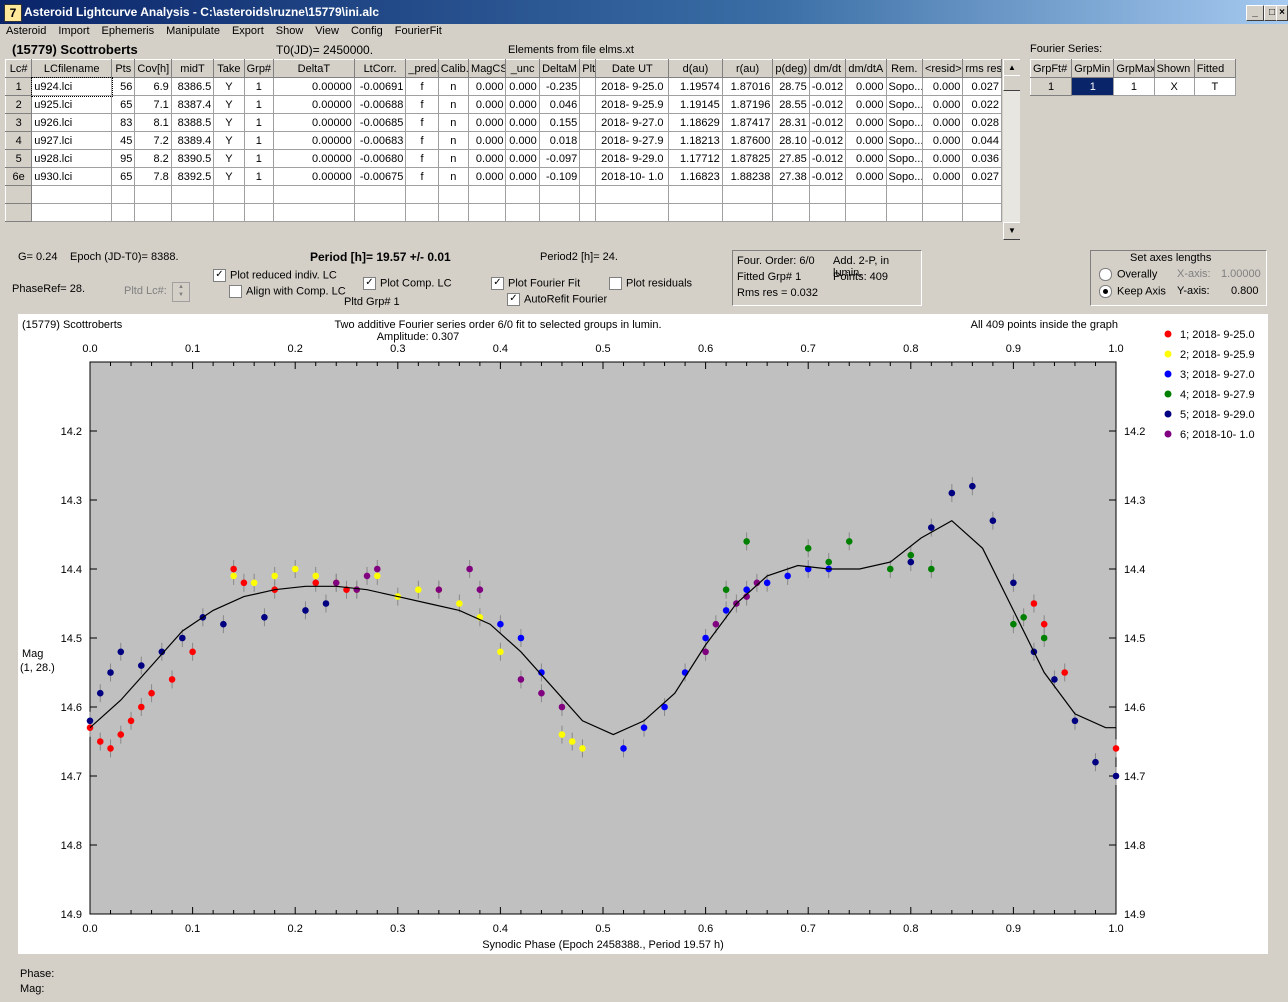 The height and width of the screenshot is (1002, 1288). I want to click on table-cell: 1.17712, so click(695, 158).